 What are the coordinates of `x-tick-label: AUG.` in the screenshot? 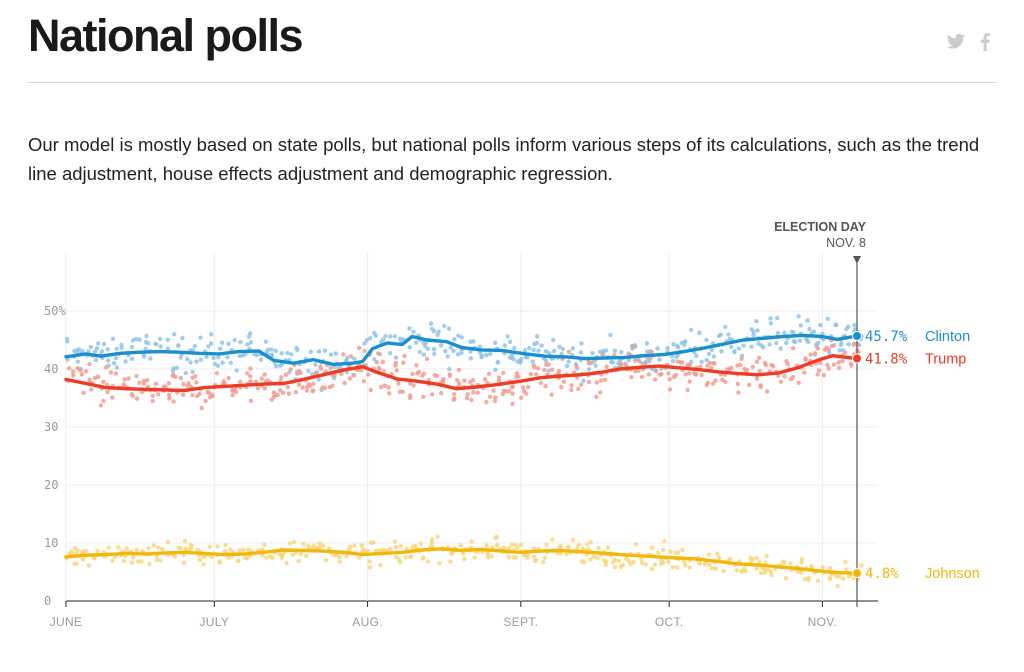 It's located at (367, 622).